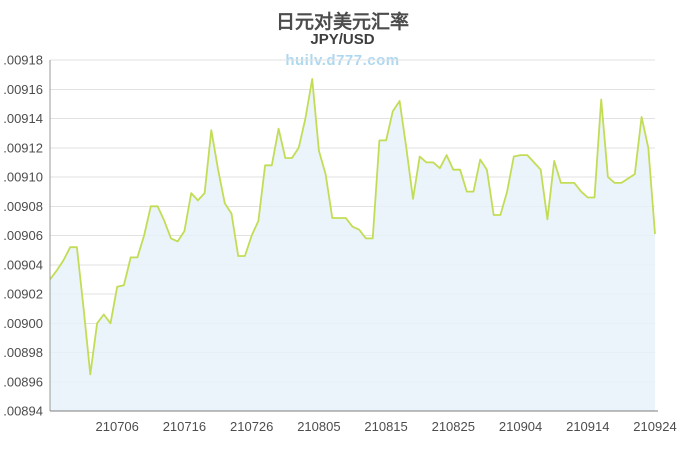  Describe the element at coordinates (23, 89) in the screenshot. I see `y-axis-label: .00916` at that location.